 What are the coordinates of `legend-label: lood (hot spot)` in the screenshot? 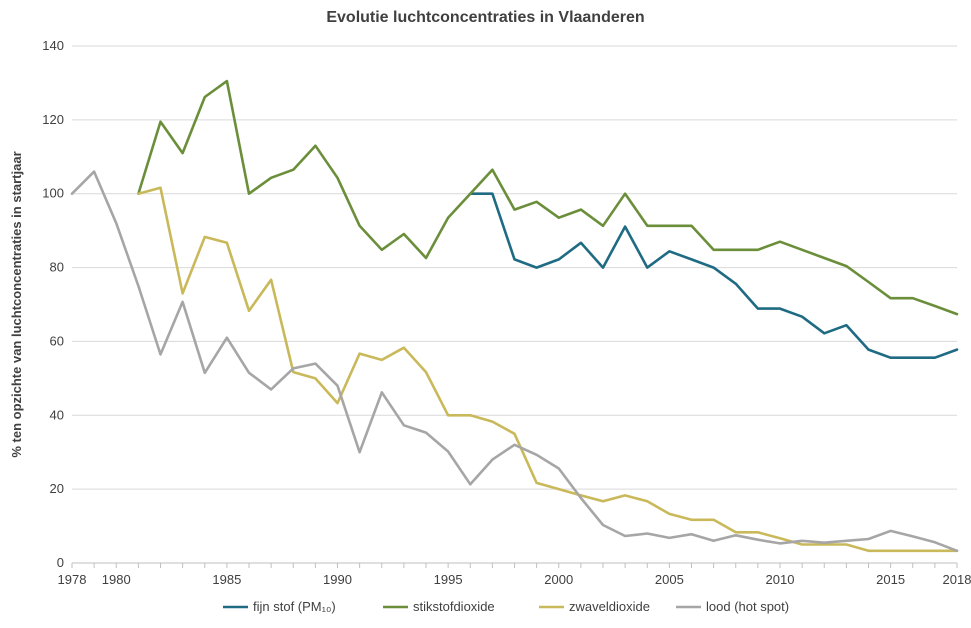 It's located at (747, 606).